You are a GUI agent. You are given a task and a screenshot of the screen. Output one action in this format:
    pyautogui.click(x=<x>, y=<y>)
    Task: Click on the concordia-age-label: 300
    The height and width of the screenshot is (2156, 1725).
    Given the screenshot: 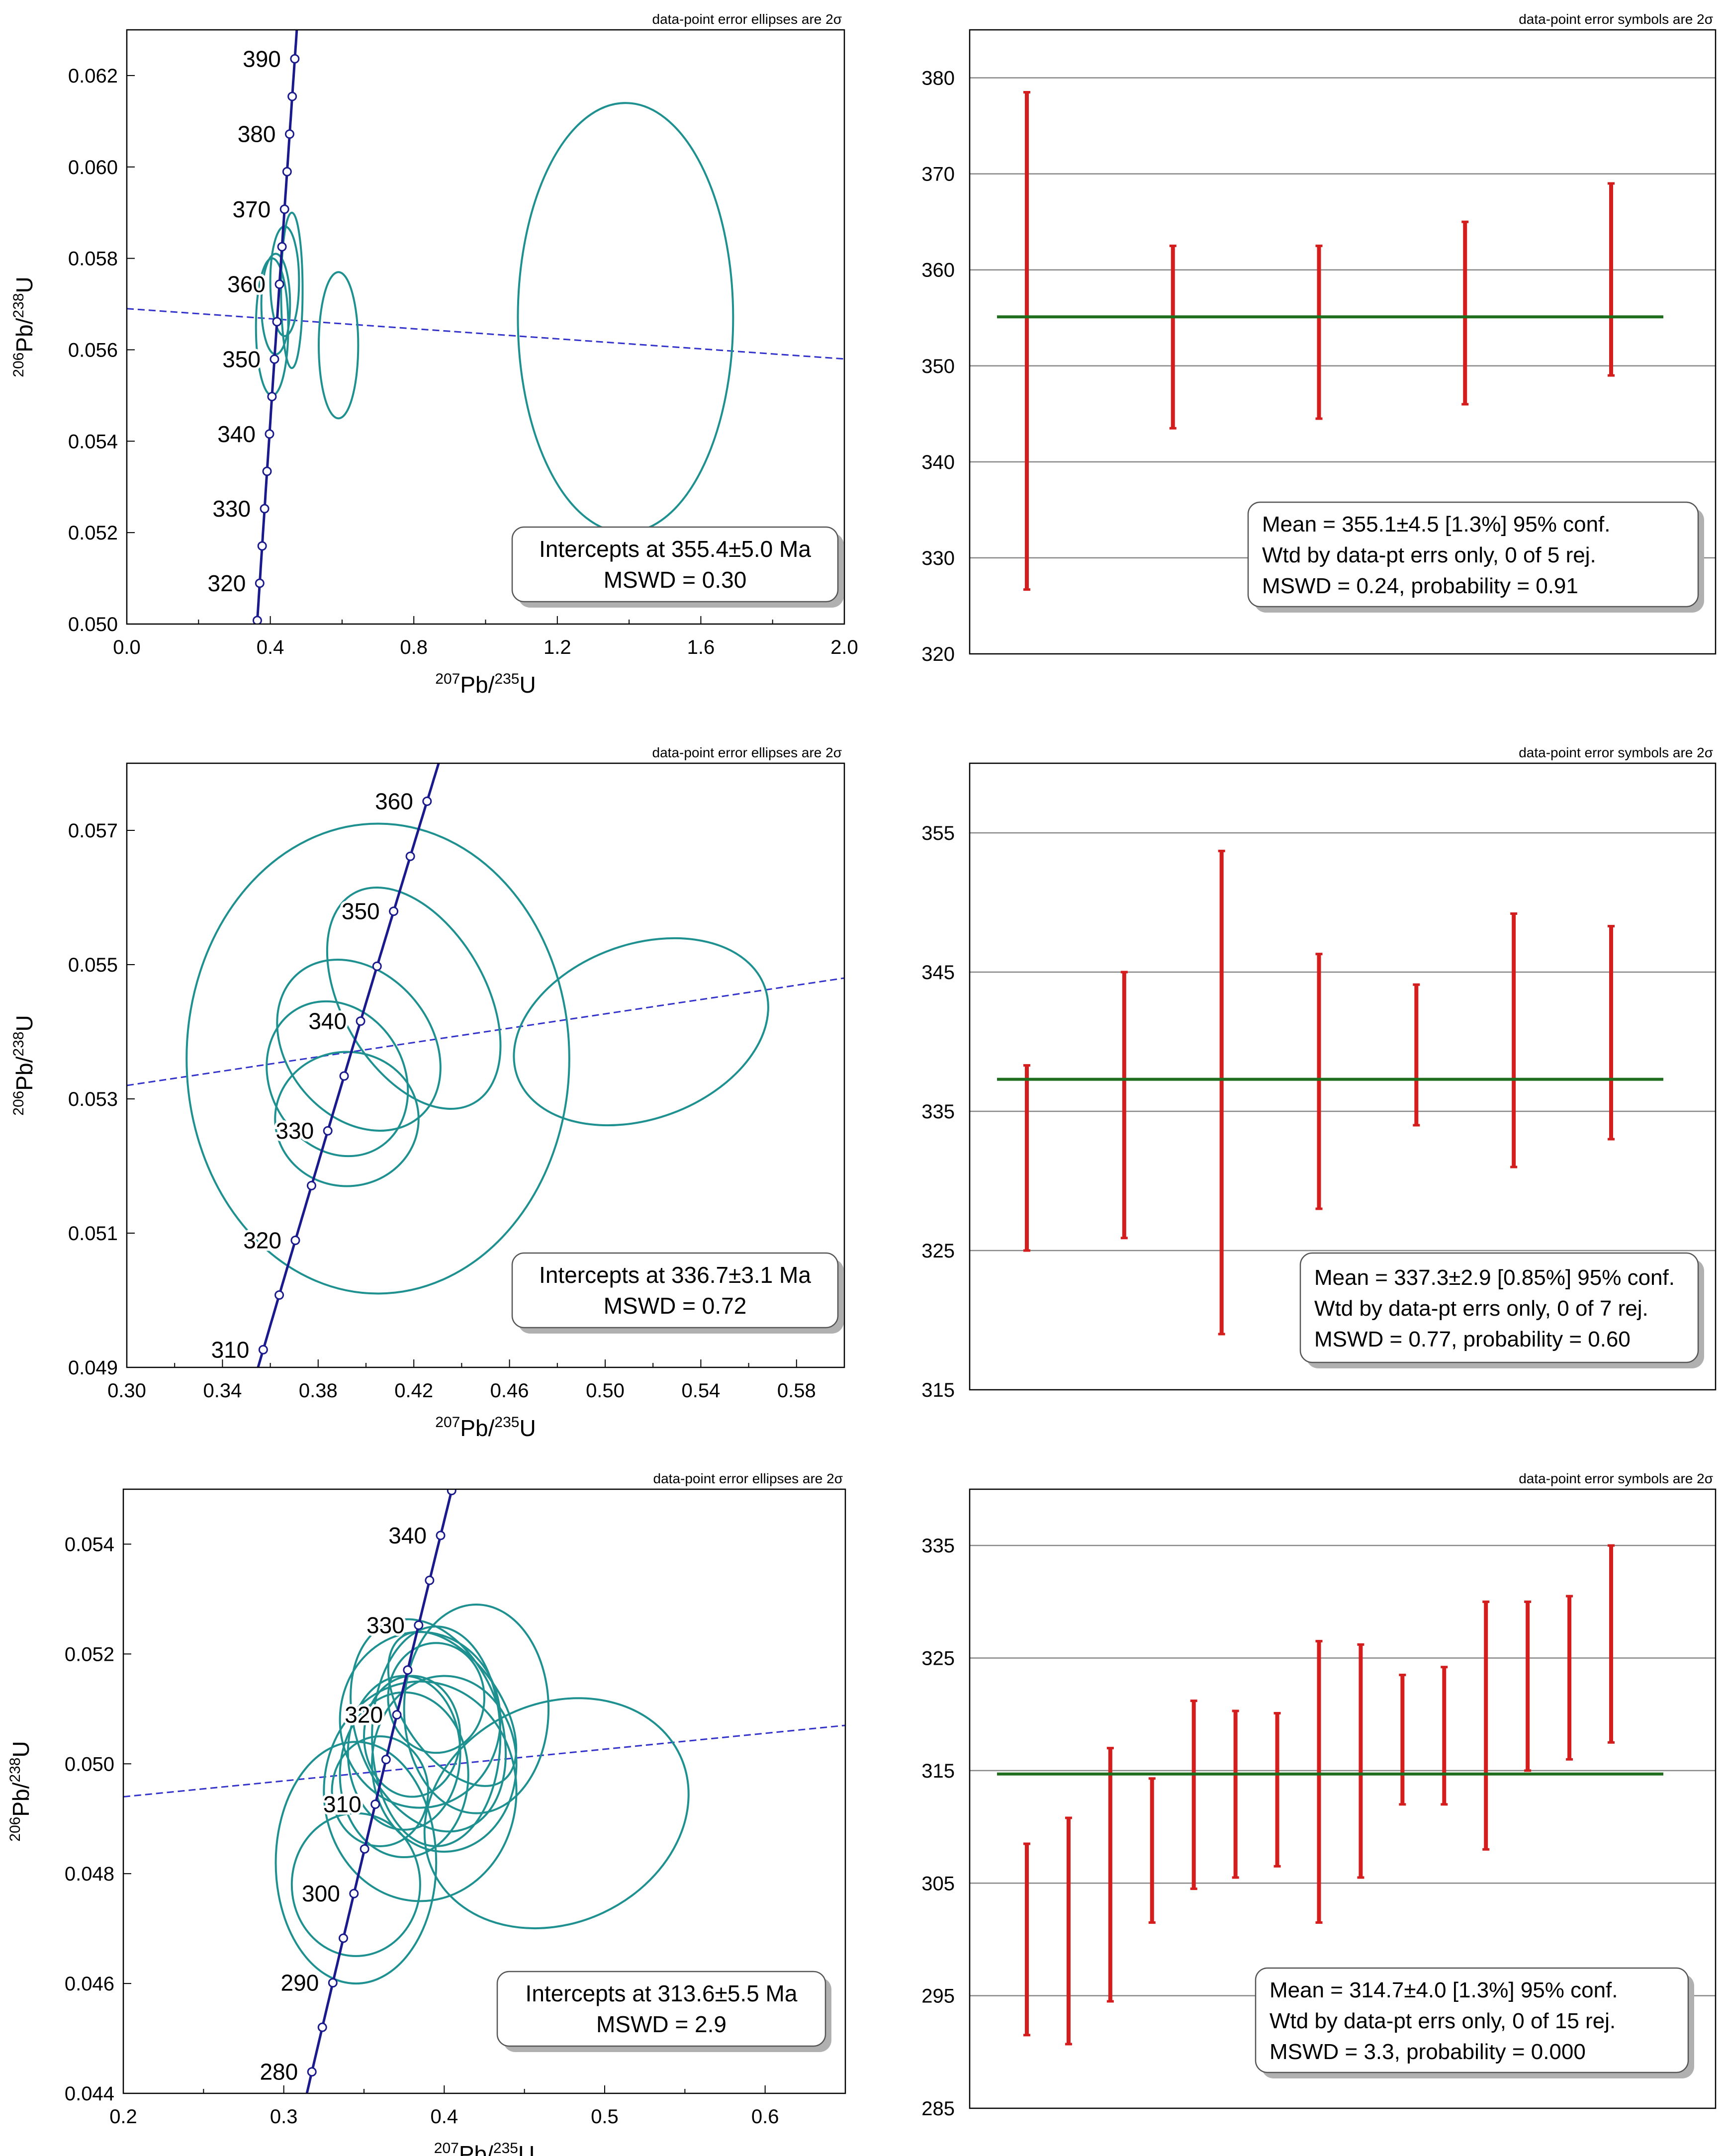 What is the action you would take?
    pyautogui.click(x=321, y=1893)
    